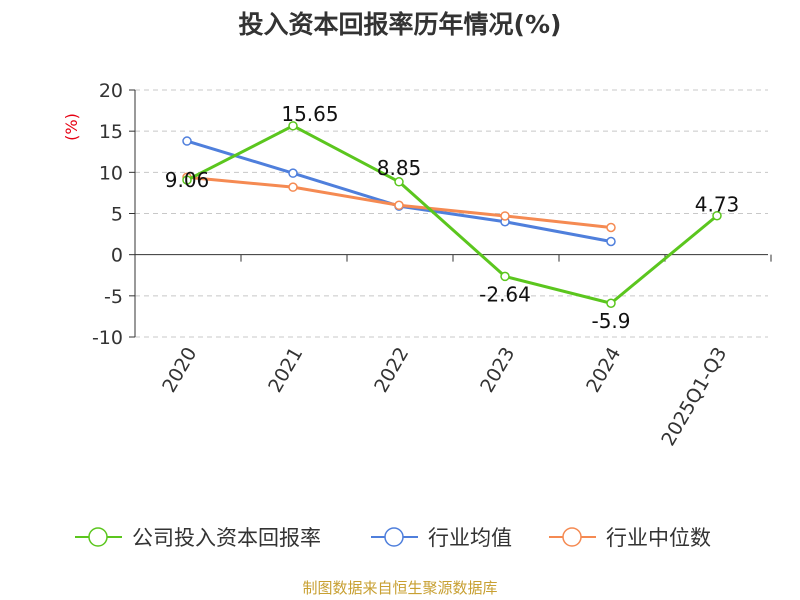 The height and width of the screenshot is (600, 800). Describe the element at coordinates (400, 24) in the screenshot. I see `chart-title: 投入资本回报率历年情况(%)` at that location.